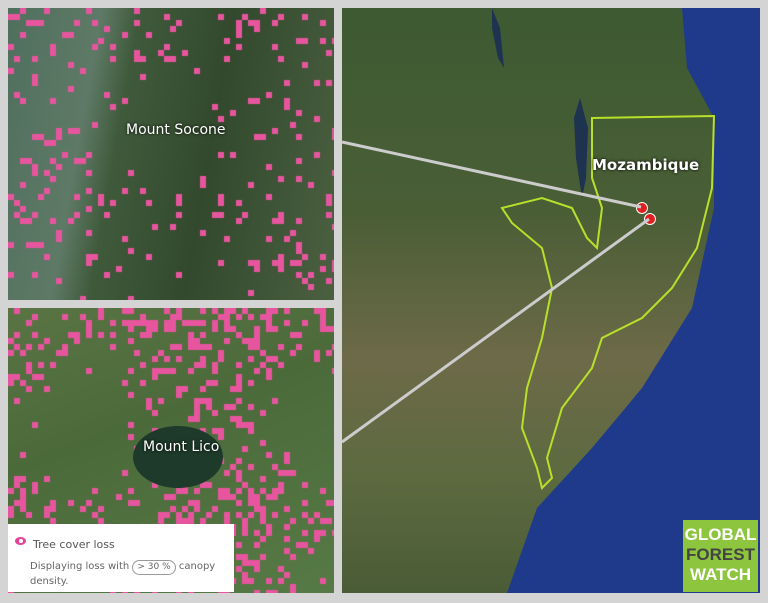 The height and width of the screenshot is (603, 768). I want to click on logo-line2: FOREST, so click(720, 554).